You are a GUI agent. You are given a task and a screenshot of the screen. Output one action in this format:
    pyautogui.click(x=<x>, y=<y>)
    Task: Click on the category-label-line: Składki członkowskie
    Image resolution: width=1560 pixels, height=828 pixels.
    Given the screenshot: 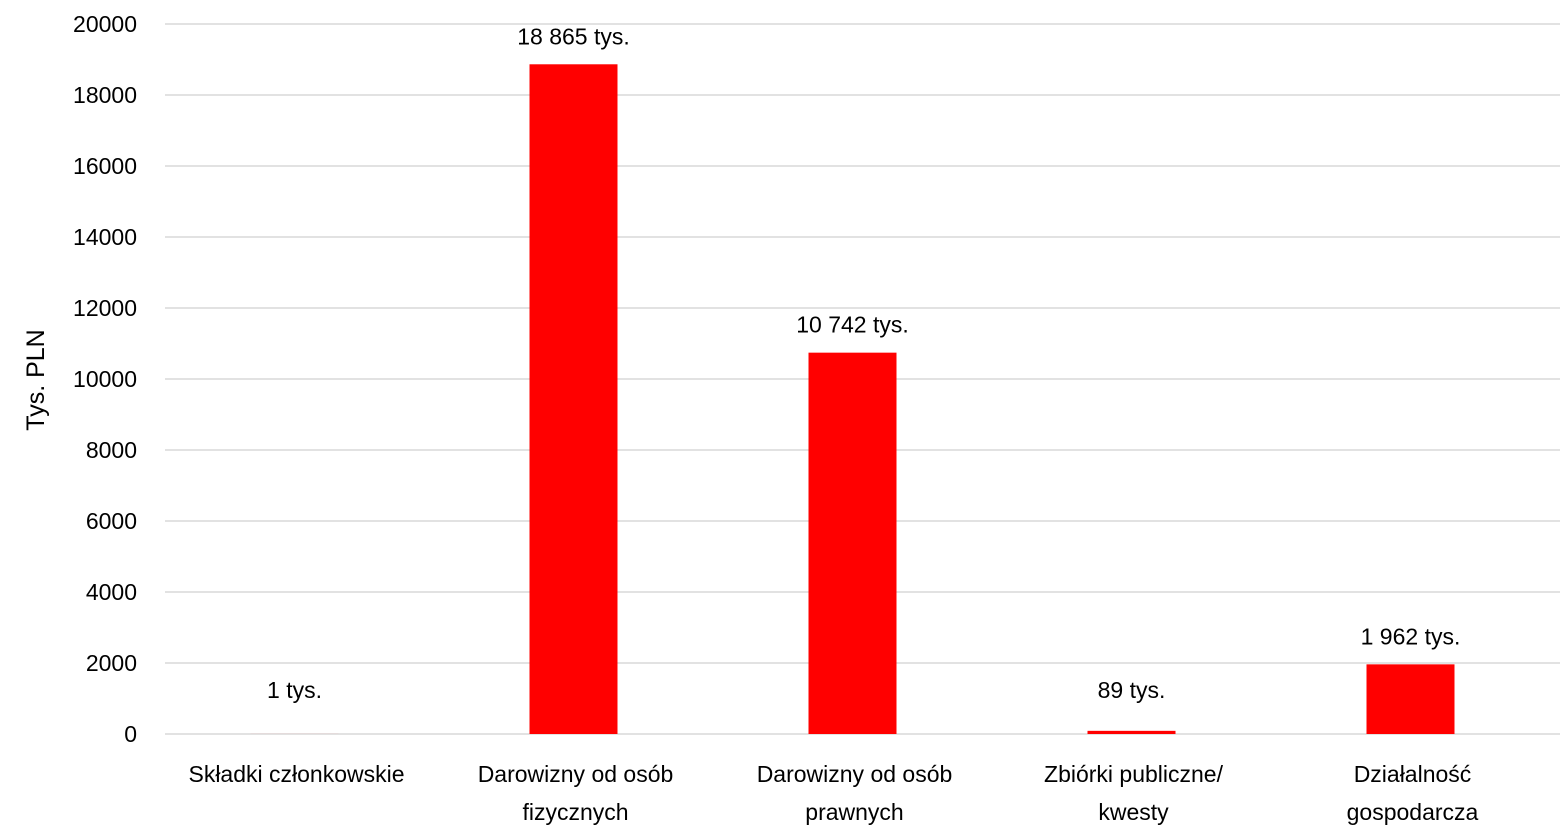 What is the action you would take?
    pyautogui.click(x=296, y=774)
    